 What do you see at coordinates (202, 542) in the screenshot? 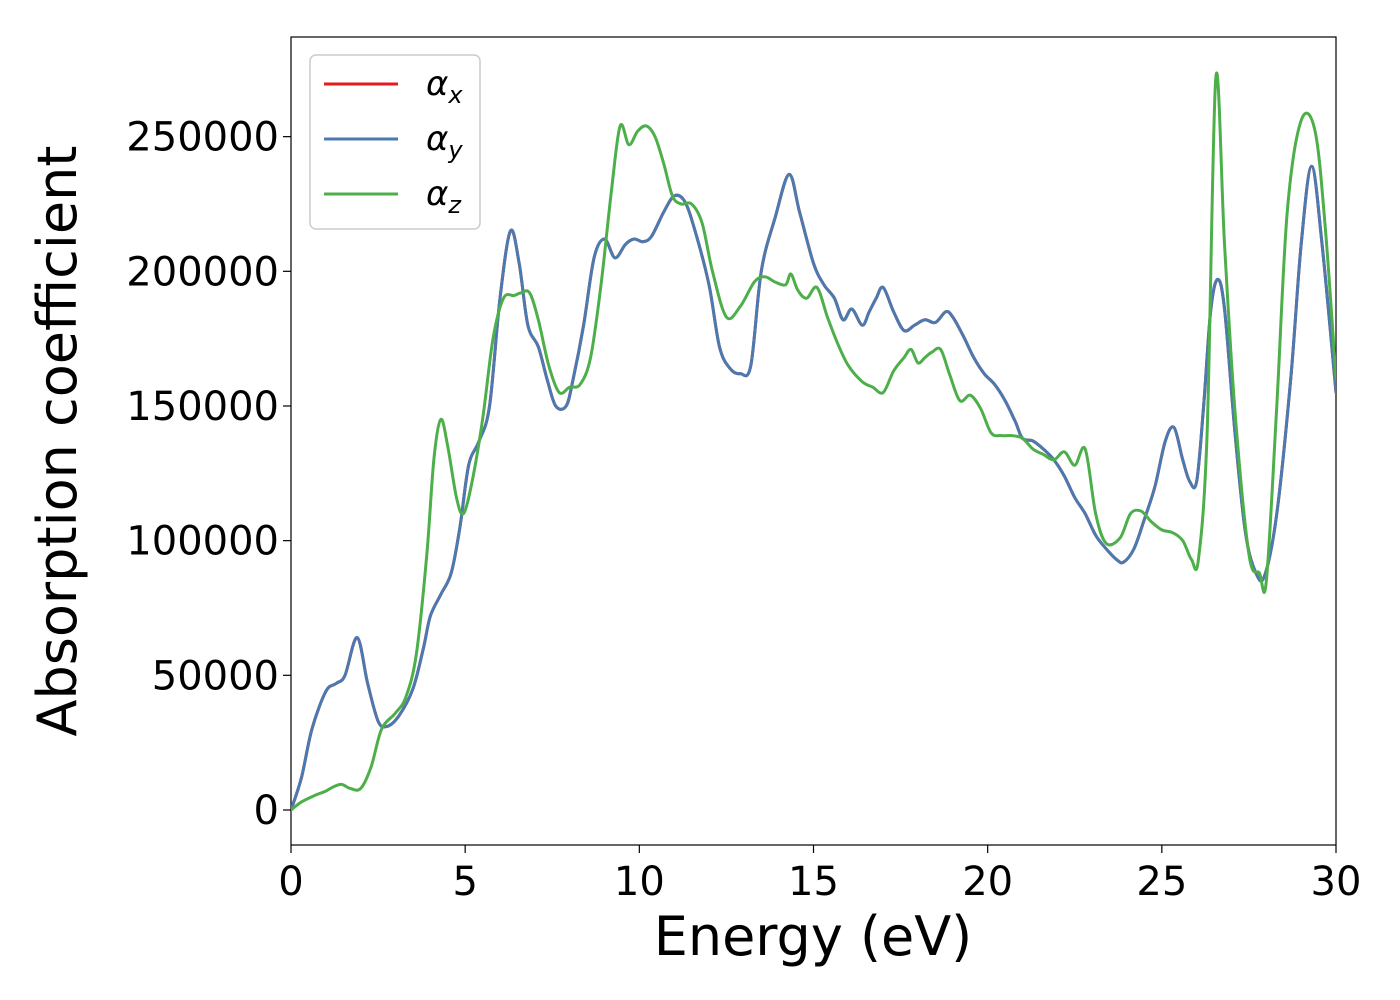
I see `y-tick-label: 100000` at bounding box center [202, 542].